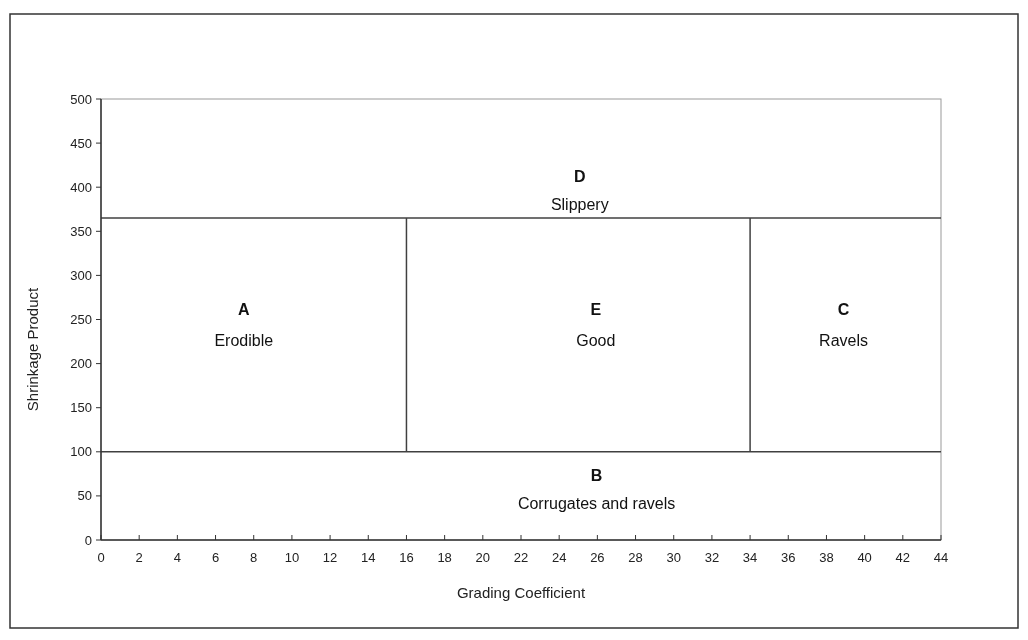 Image resolution: width=1028 pixels, height=640 pixels. Describe the element at coordinates (559, 557) in the screenshot. I see `x-tick-label: 24` at that location.